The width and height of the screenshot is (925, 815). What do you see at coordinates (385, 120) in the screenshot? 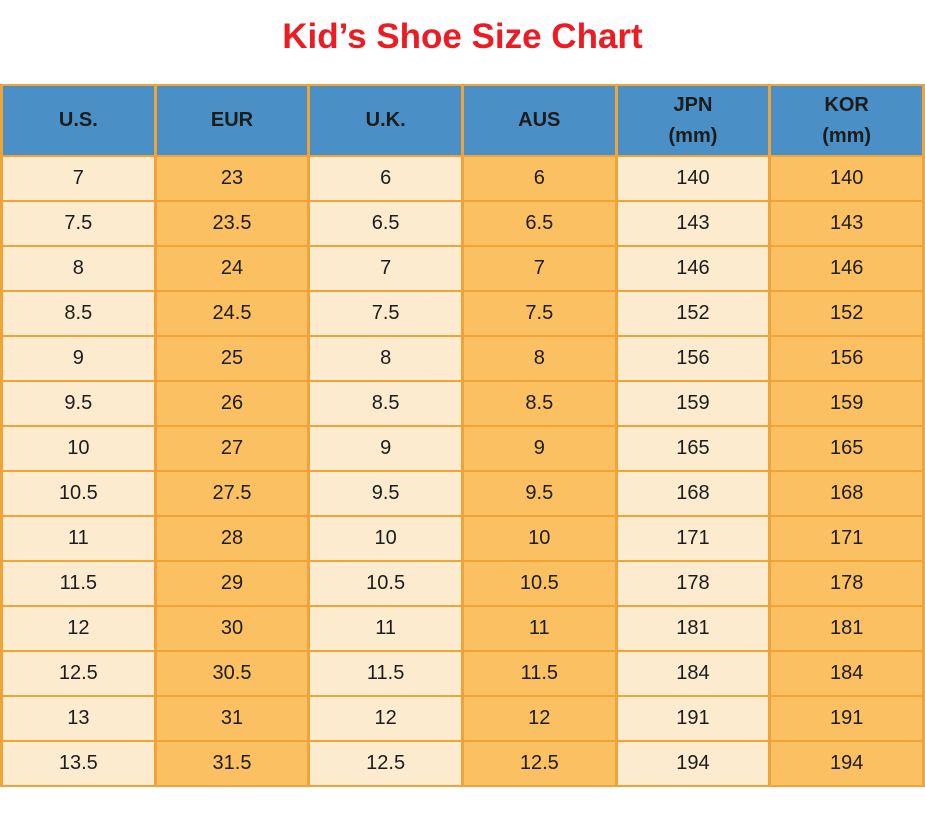
I see `col-header-label: U.K.` at bounding box center [385, 120].